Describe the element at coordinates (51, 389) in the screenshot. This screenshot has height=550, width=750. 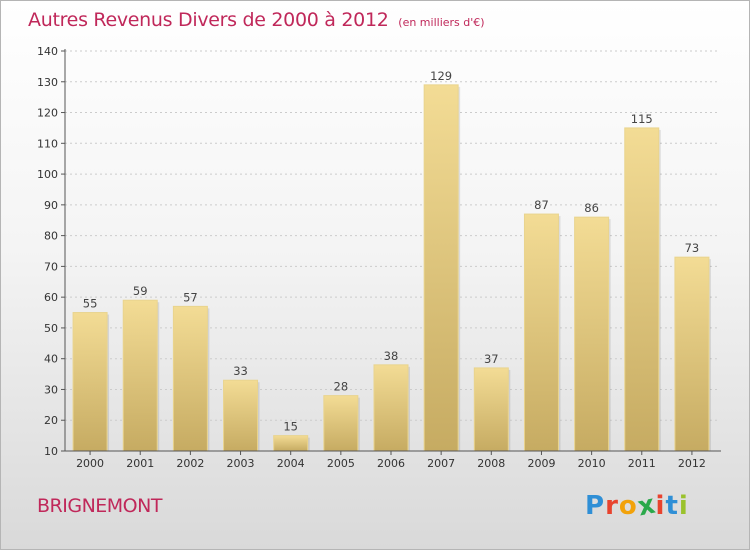
I see `y-tick-label: 30` at that location.